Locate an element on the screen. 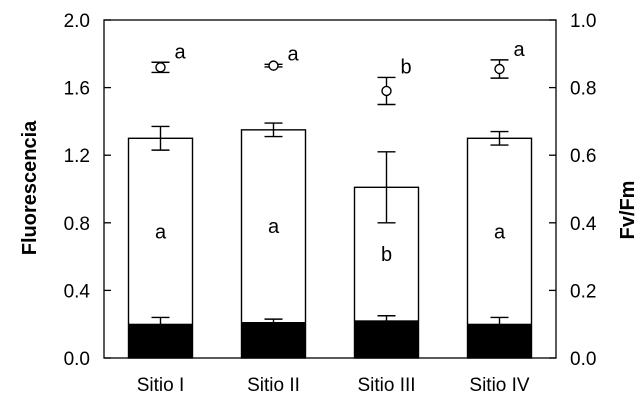  open-bar-letter: b is located at coordinates (386, 255).